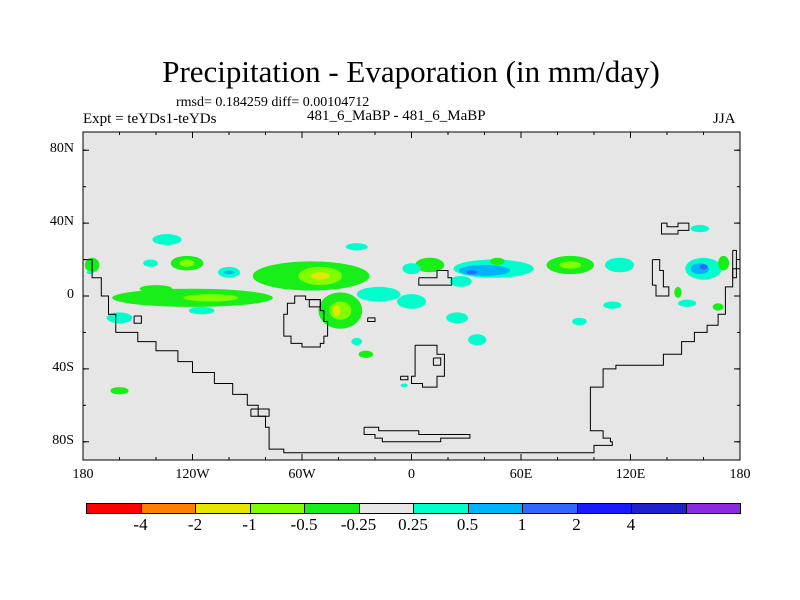 The height and width of the screenshot is (600, 800). Describe the element at coordinates (249, 524) in the screenshot. I see `colorbar-label: -1` at that location.